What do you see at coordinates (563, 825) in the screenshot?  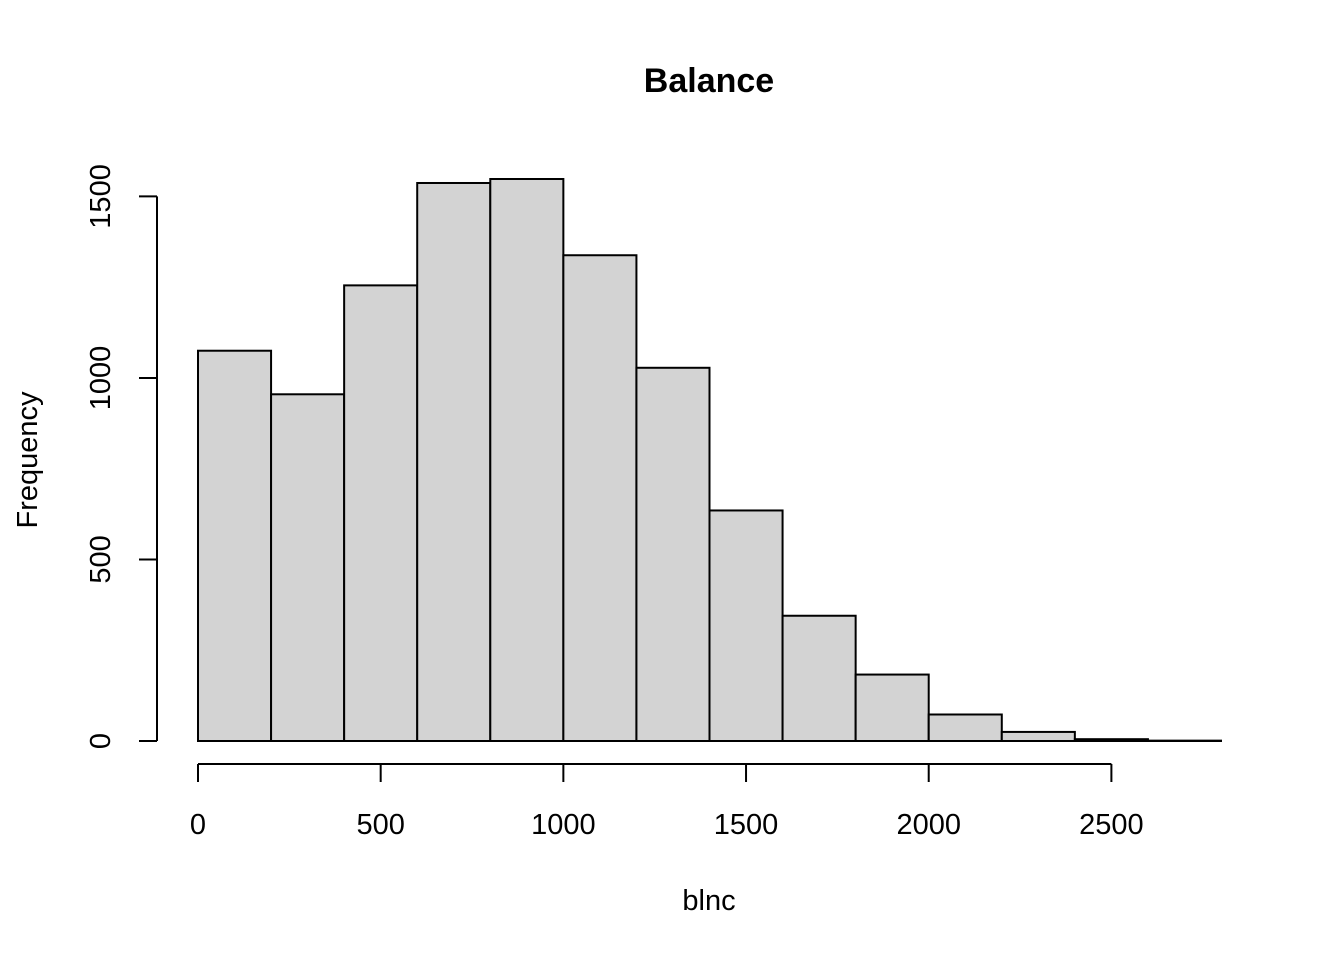 I see `x-tick-label: 1000` at bounding box center [563, 825].